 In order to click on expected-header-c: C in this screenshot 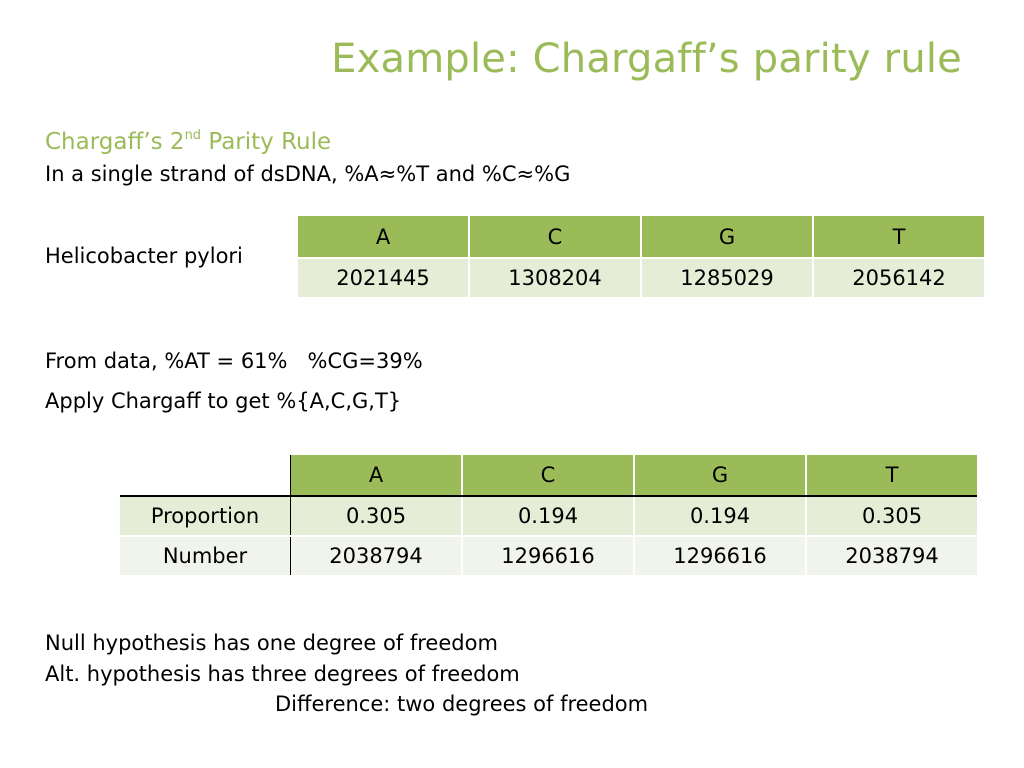, I will do `click(548, 476)`.